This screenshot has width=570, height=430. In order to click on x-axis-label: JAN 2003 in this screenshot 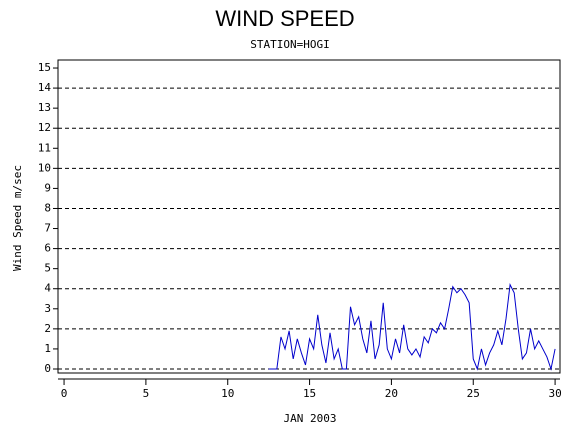, I will do `click(310, 418)`.